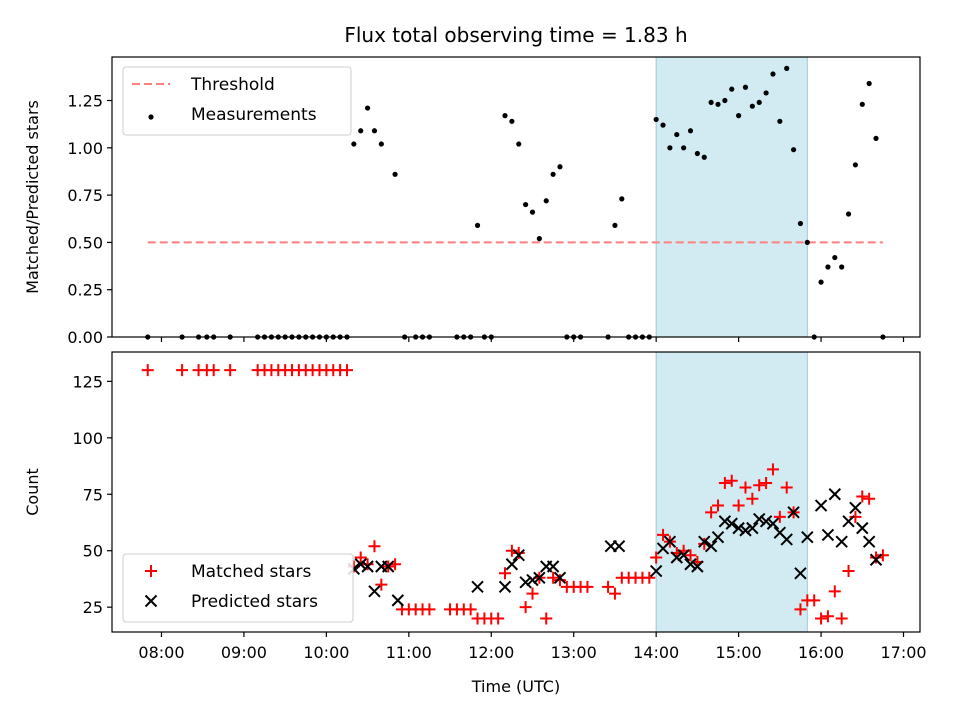 This screenshot has height=724, width=960. I want to click on x-axis-label: Time (UTC), so click(515, 686).